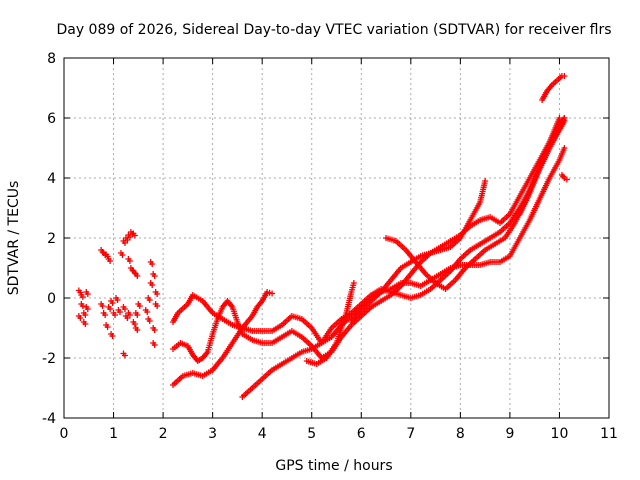  What do you see at coordinates (509, 434) in the screenshot?
I see `x-tick-label: 9` at bounding box center [509, 434].